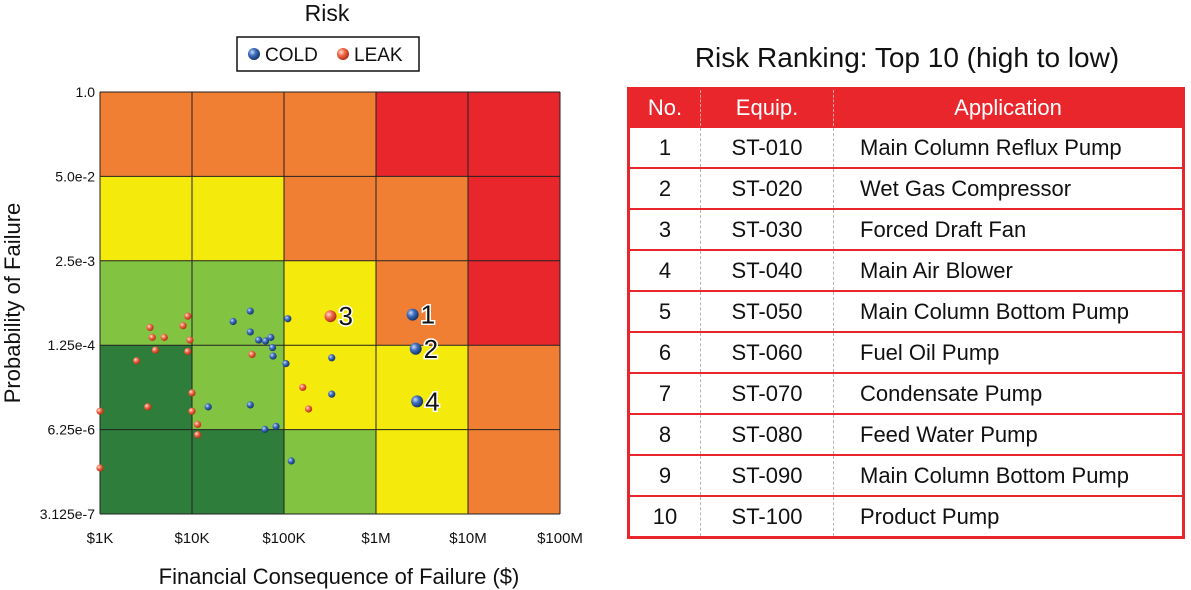 The image size is (1191, 590). Describe the element at coordinates (417, 401) in the screenshot. I see `ranked-cold-point` at that location.